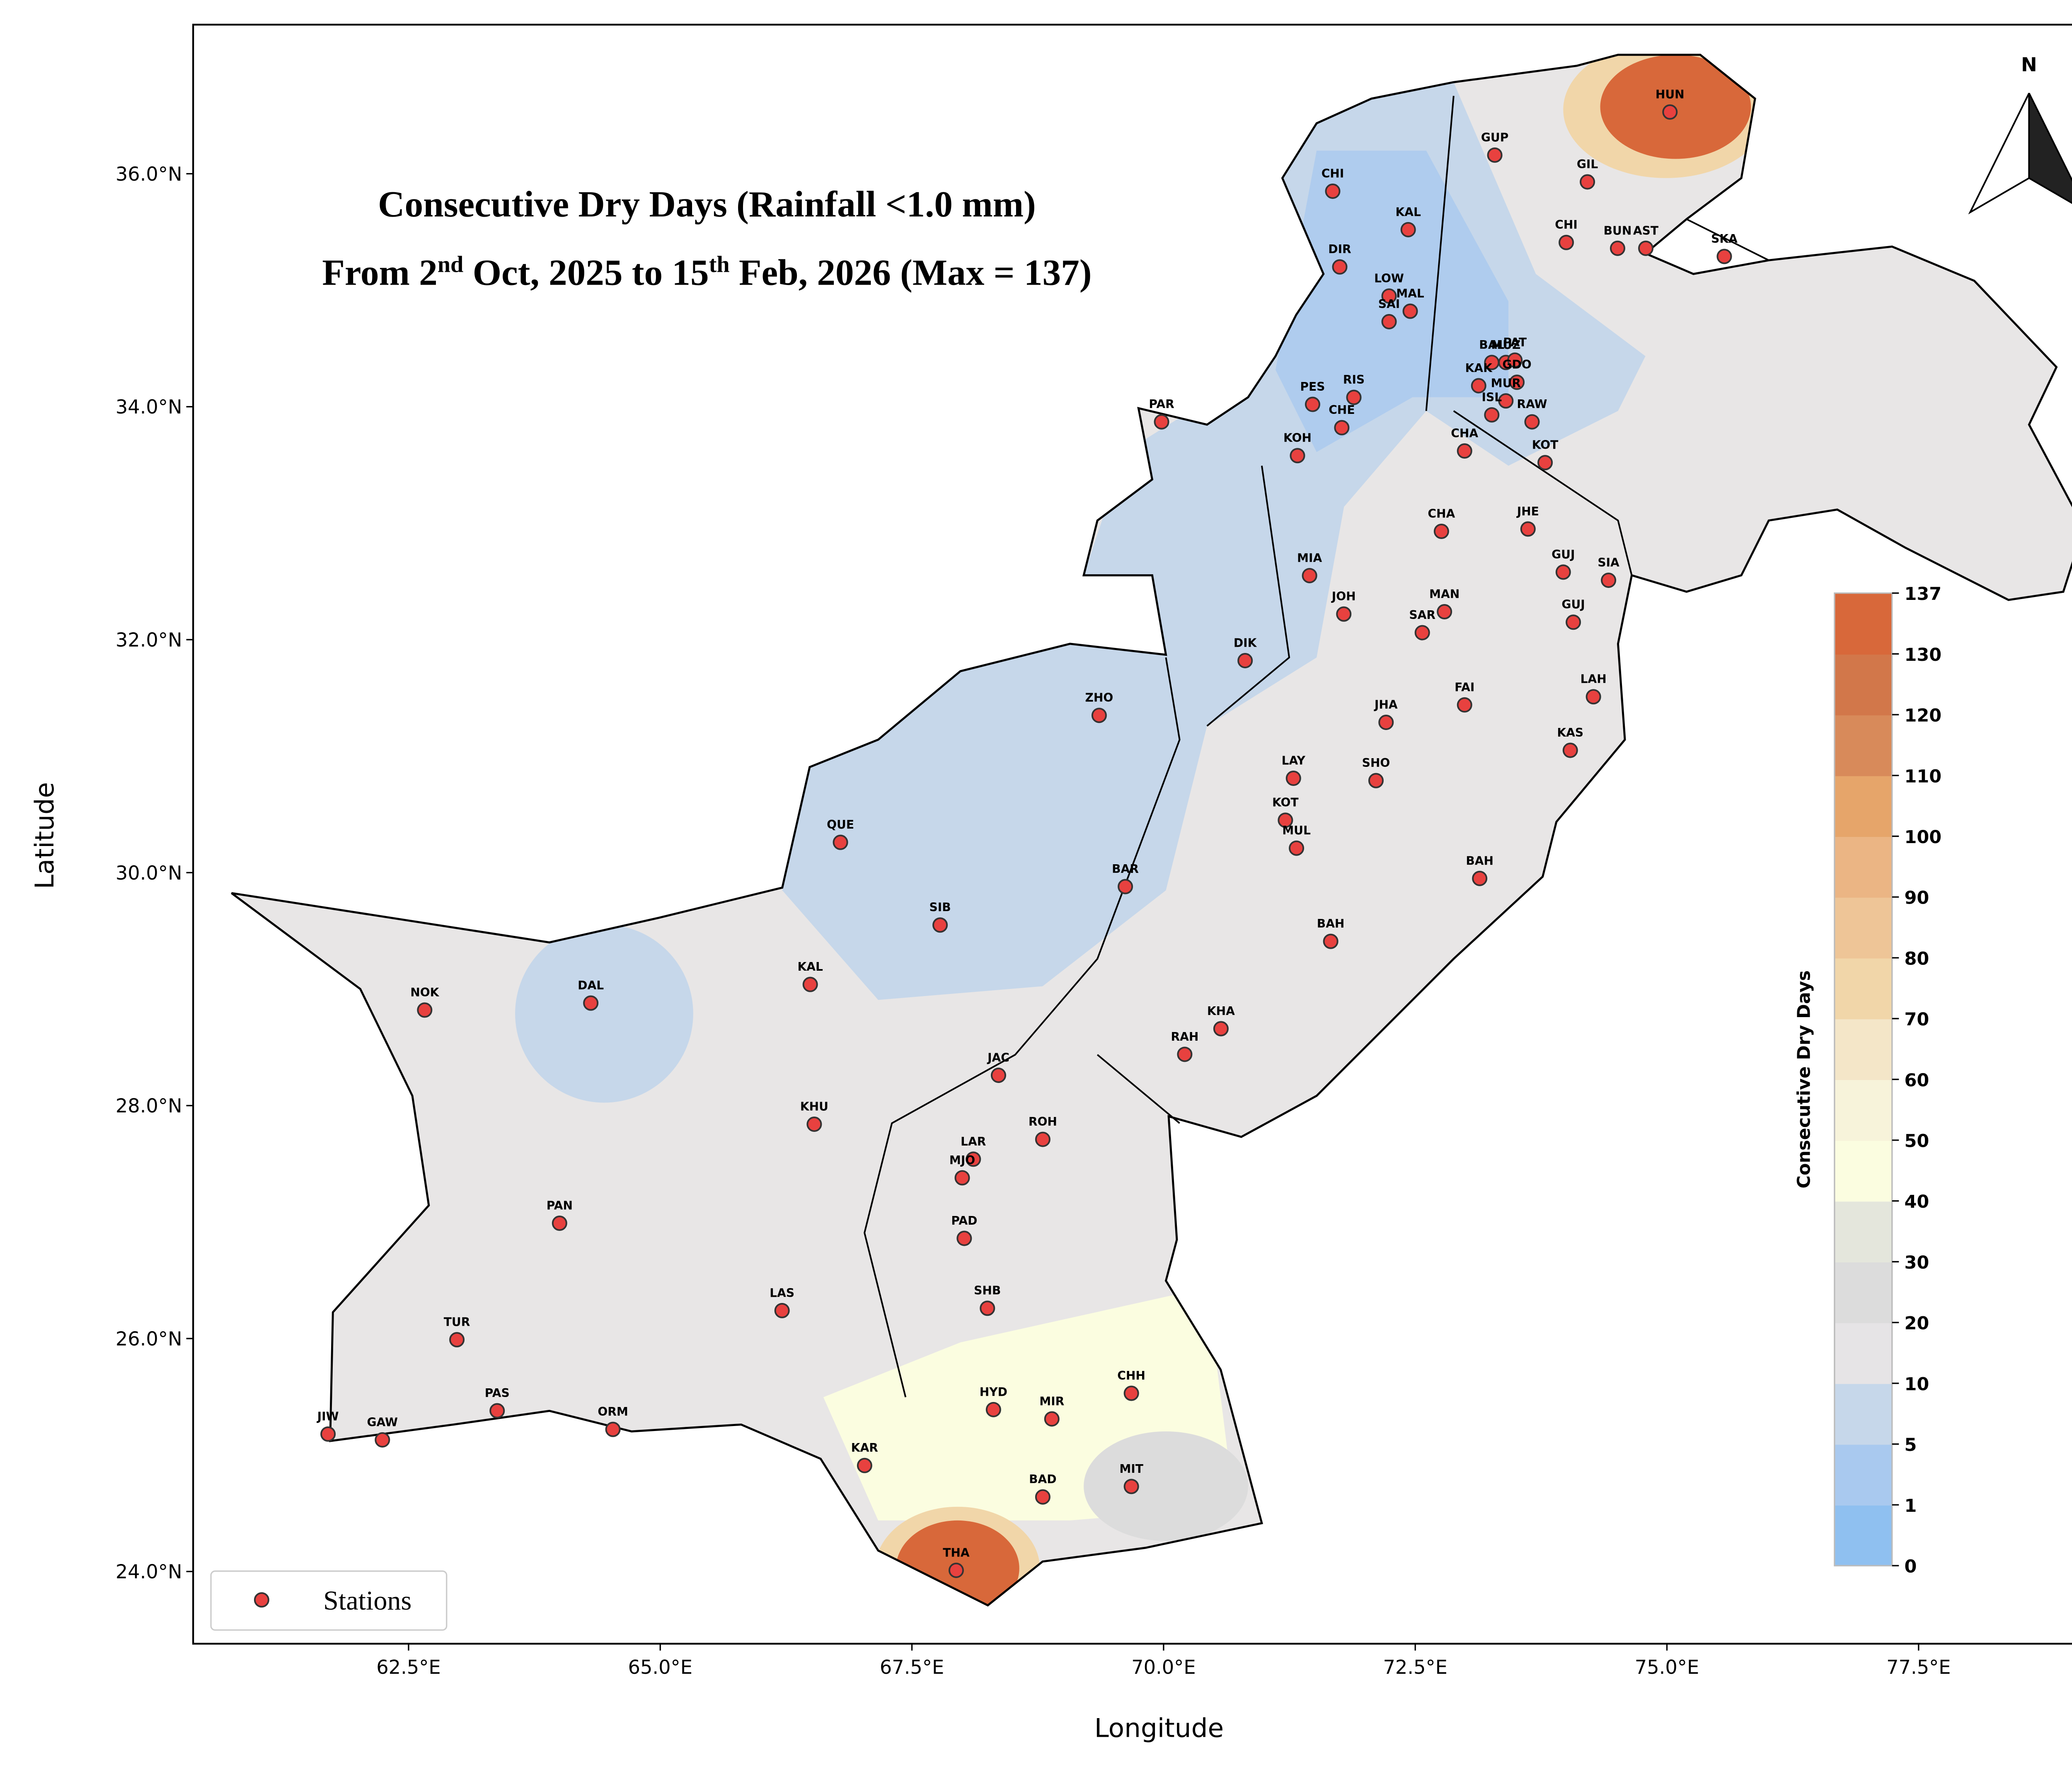 This screenshot has width=2072, height=1767. Describe the element at coordinates (586, 272) in the screenshot. I see `subtitle-text: Oct, 2025 to 15` at that location.